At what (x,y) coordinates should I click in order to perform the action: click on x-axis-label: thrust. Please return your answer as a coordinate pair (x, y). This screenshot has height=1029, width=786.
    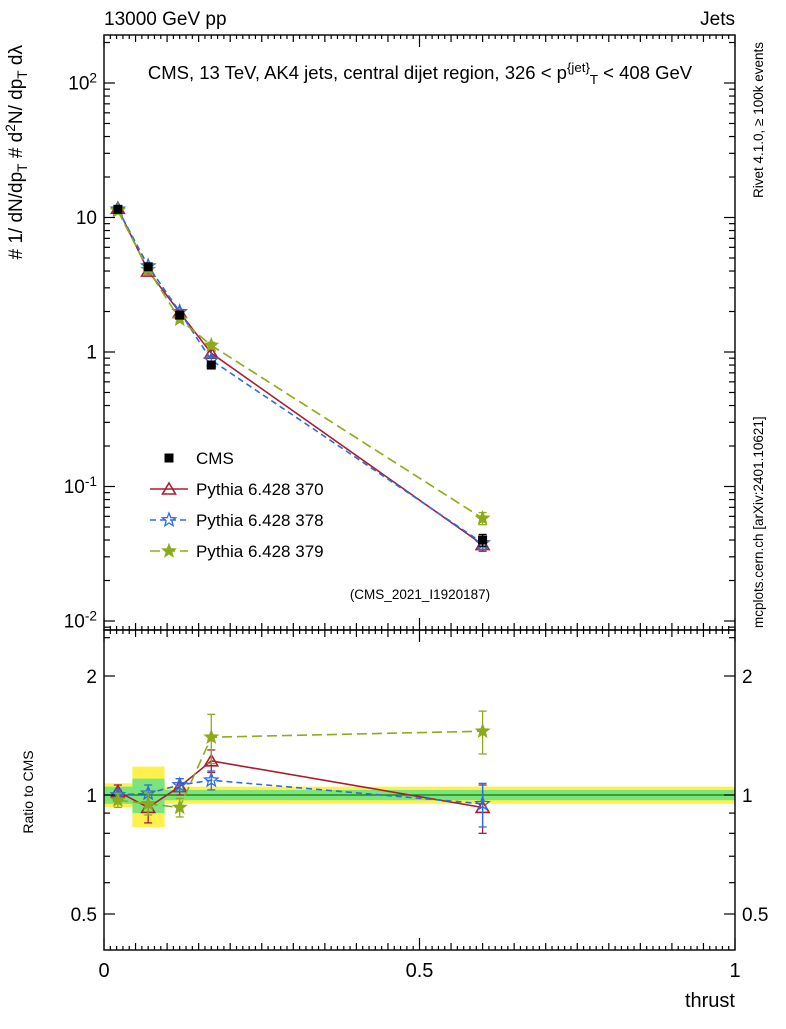
    Looking at the image, I should click on (710, 1001).